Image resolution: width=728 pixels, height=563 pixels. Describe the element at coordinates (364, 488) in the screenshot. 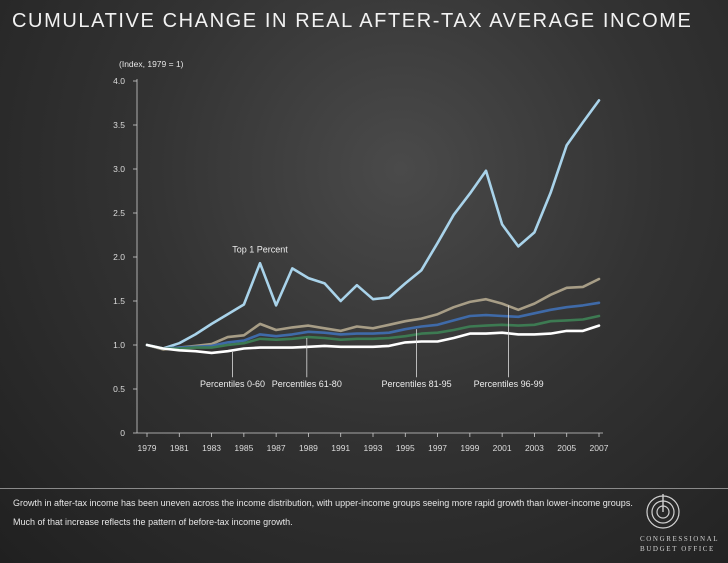

I see `footer-divider` at that location.